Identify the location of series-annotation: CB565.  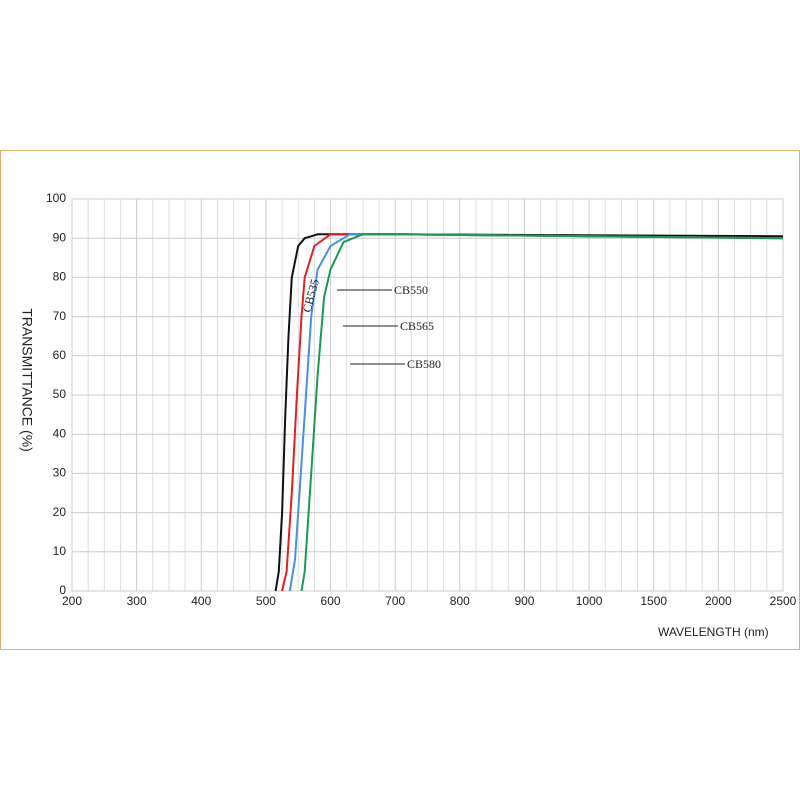
(417, 326).